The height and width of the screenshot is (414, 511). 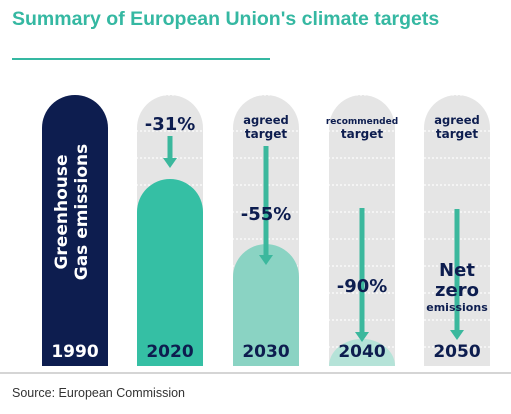 What do you see at coordinates (362, 122) in the screenshot?
I see `status-label-2040-line1: recommended` at bounding box center [362, 122].